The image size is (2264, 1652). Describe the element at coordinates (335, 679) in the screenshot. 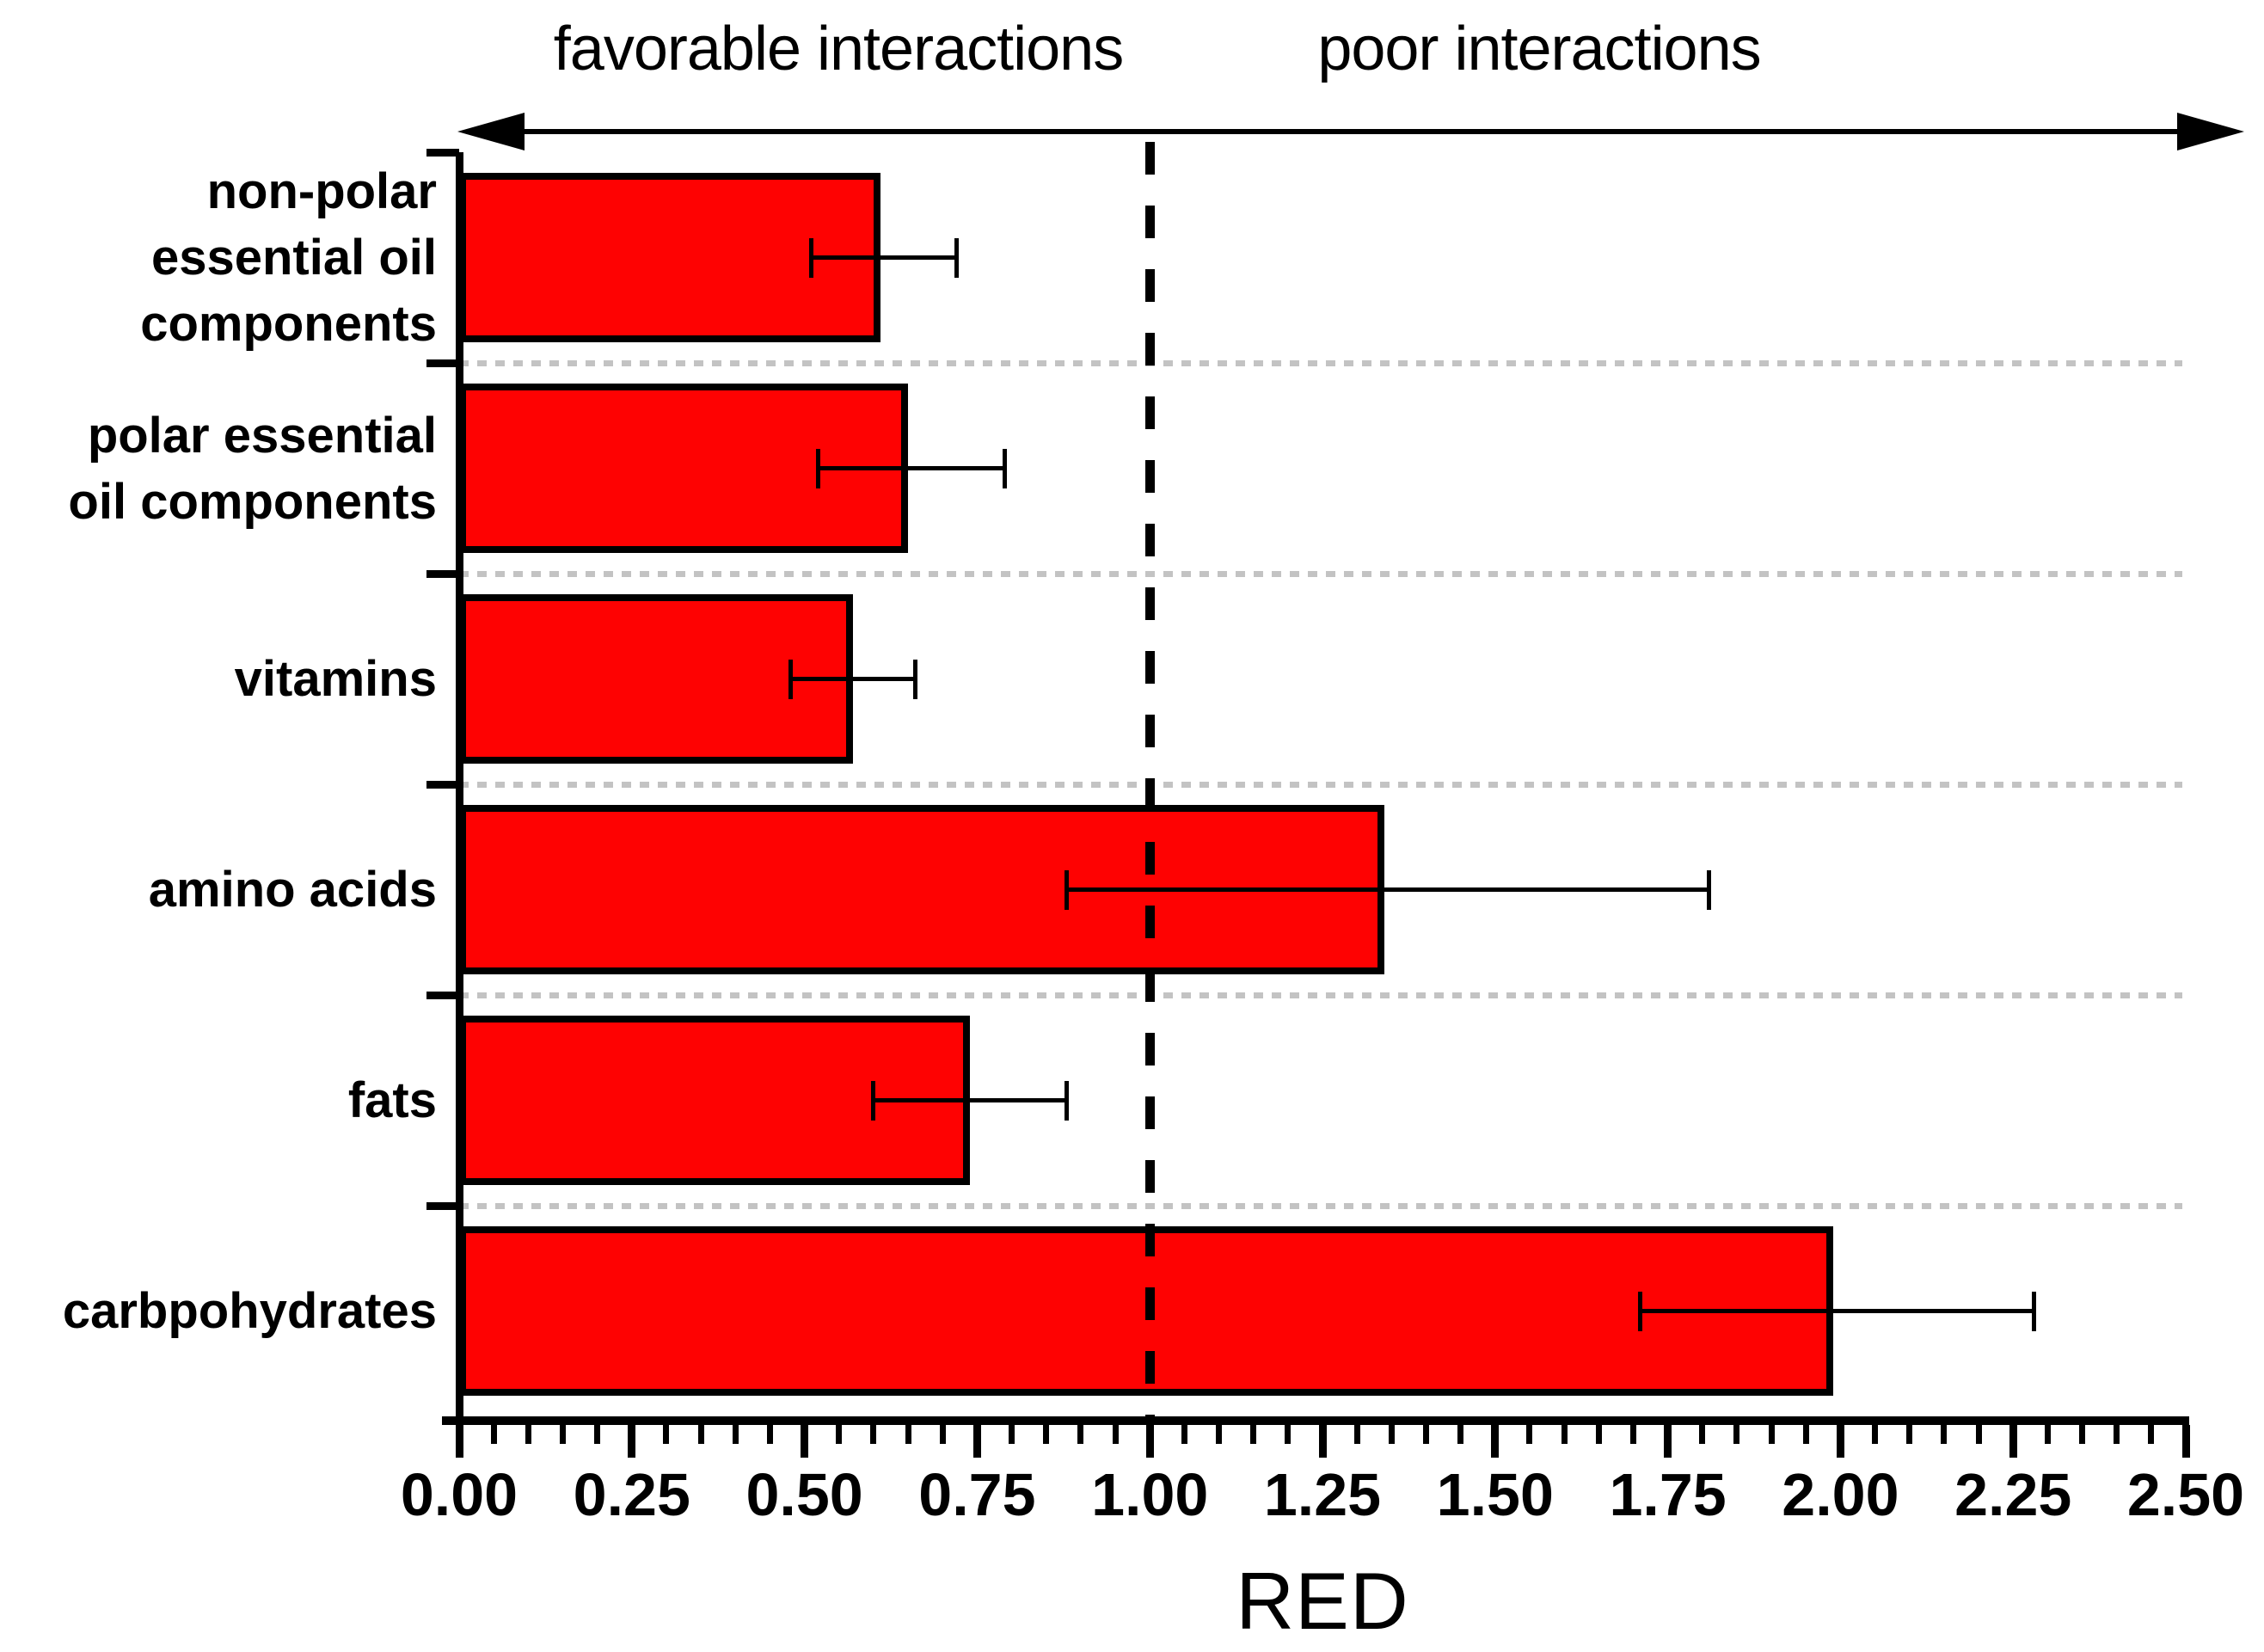

I see `category-label-line: vitamins` at that location.